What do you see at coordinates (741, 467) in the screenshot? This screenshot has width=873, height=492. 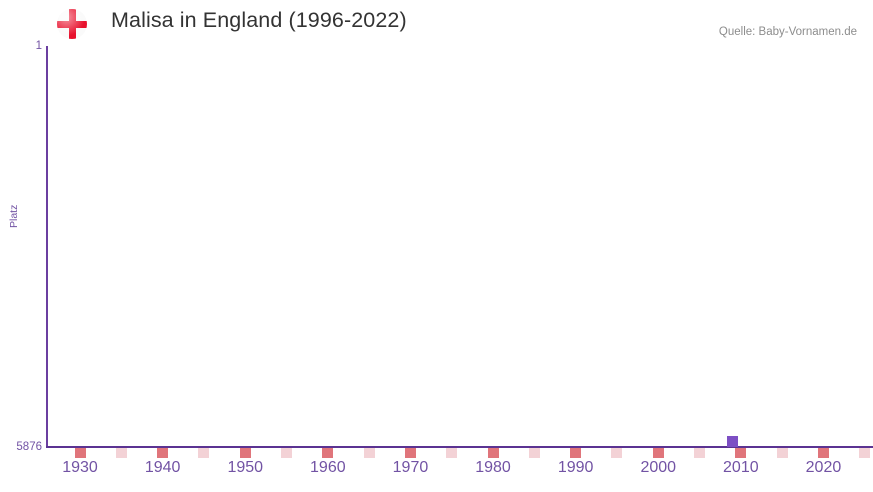 I see `x-axis-tick-label: 2010` at bounding box center [741, 467].